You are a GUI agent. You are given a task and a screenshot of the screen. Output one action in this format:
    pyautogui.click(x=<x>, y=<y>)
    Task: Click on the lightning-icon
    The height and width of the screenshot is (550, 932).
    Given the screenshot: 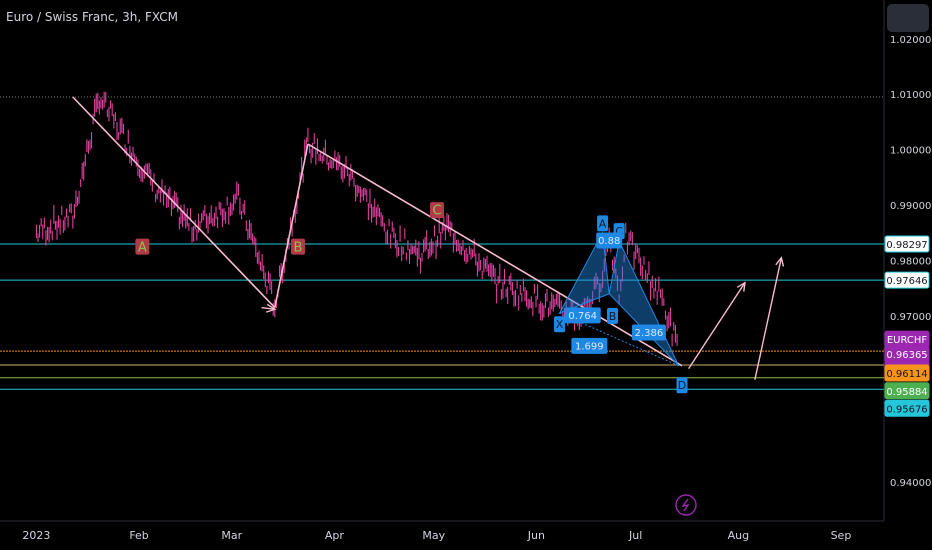 What is the action you would take?
    pyautogui.click(x=686, y=505)
    